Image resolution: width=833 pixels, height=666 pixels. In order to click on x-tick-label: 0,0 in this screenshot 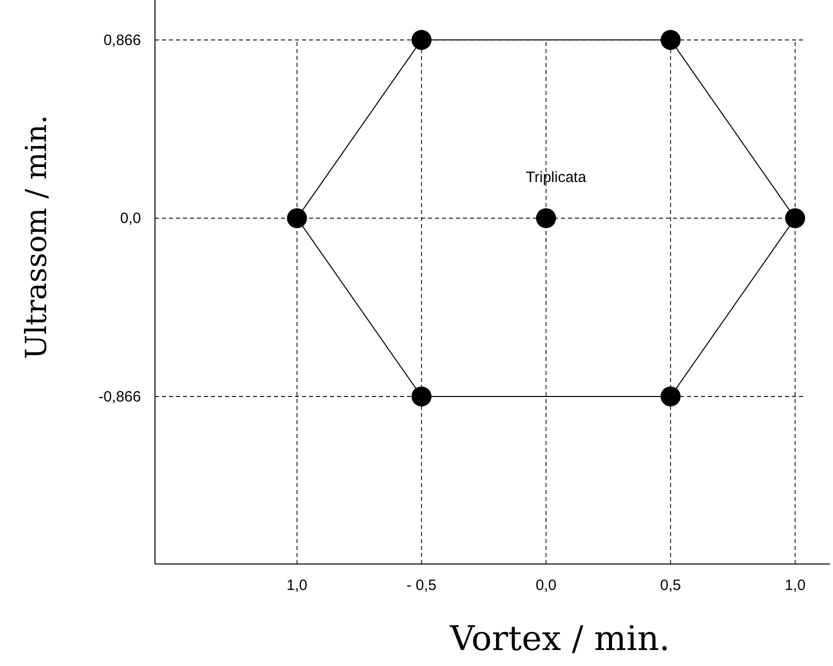, I will do `click(546, 585)`.